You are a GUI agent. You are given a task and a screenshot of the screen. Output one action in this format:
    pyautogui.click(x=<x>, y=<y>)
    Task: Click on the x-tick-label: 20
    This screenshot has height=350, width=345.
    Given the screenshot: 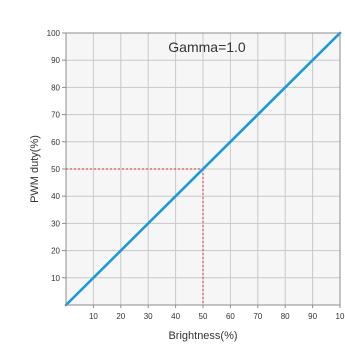 What is the action you would take?
    pyautogui.click(x=120, y=316)
    